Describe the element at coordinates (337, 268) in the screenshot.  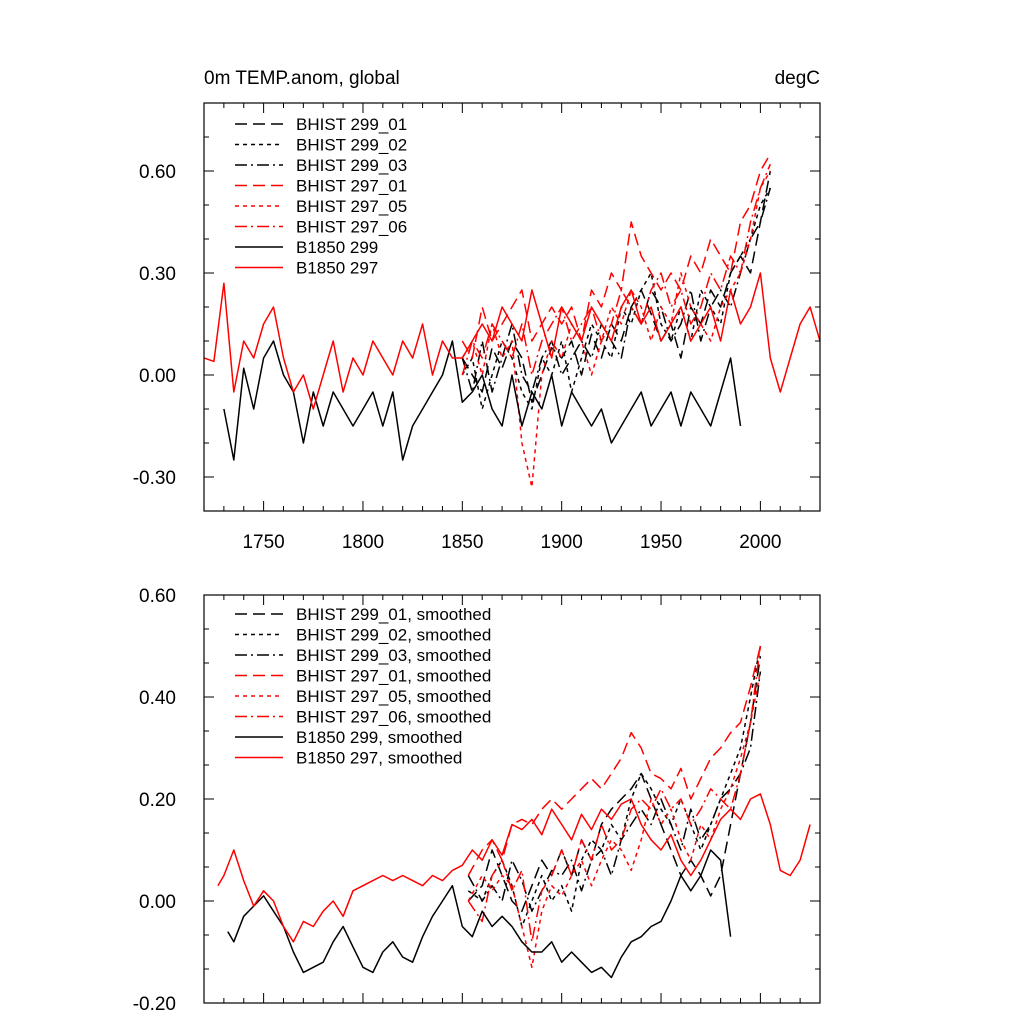
I see `legend-label: B1850 297` at that location.